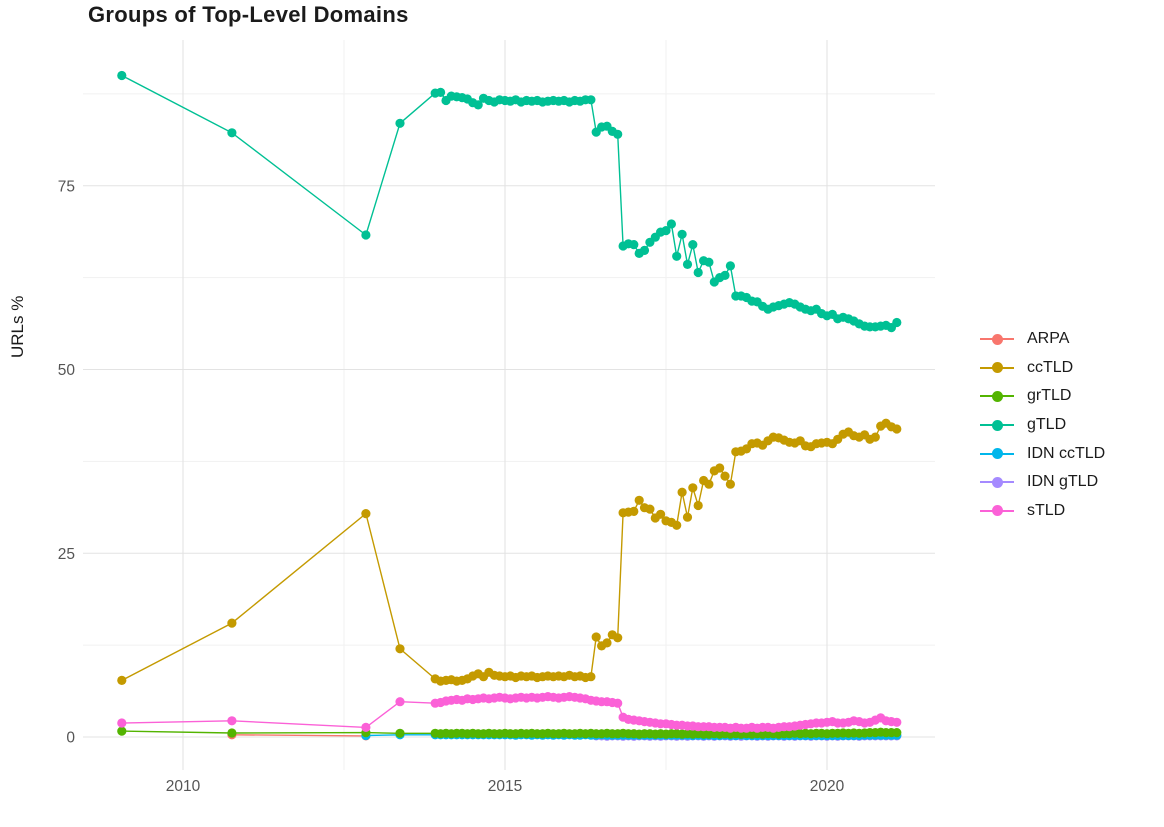  I want to click on chart-title: Groups of Top-Level Domains, so click(248, 14).